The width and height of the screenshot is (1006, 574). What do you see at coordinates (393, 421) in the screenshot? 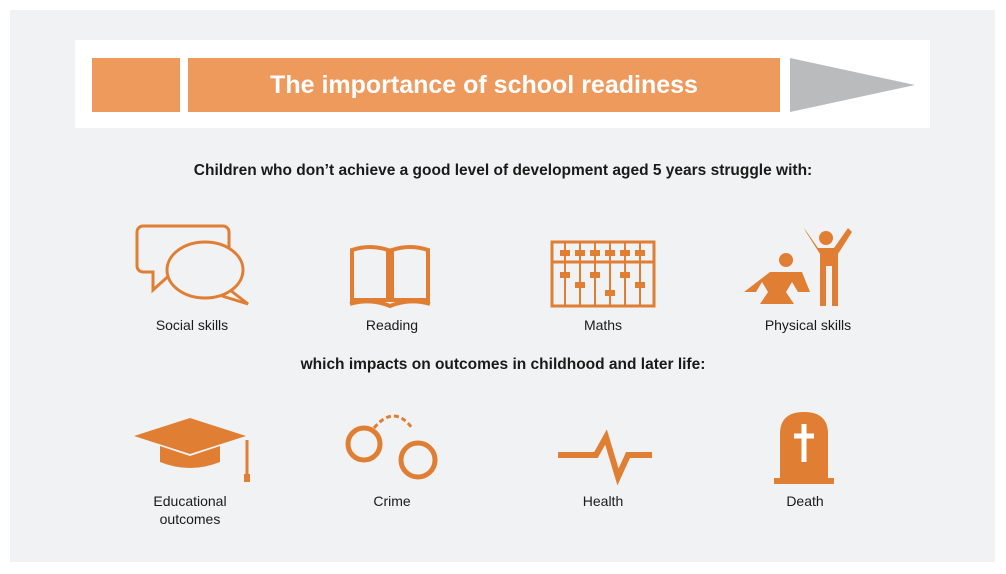
I see `chain` at bounding box center [393, 421].